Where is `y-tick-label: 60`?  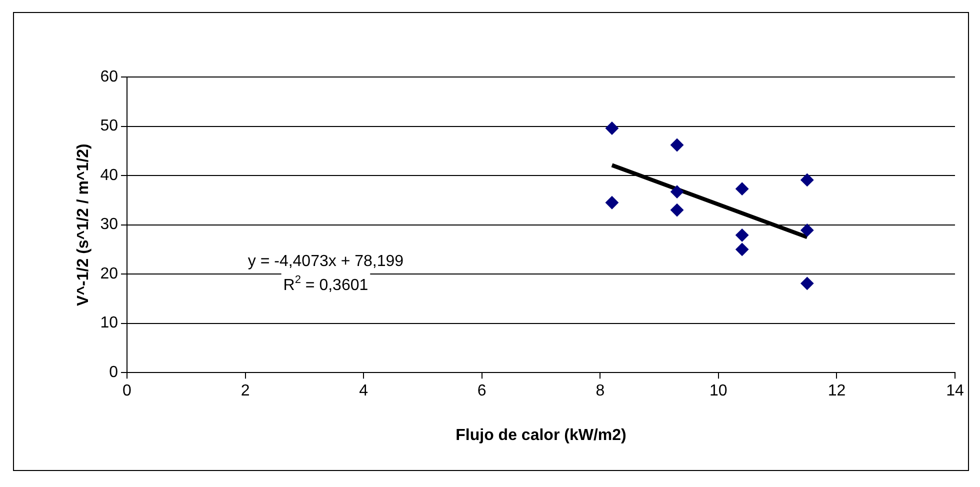
y-tick-label: 60 is located at coordinates (109, 77).